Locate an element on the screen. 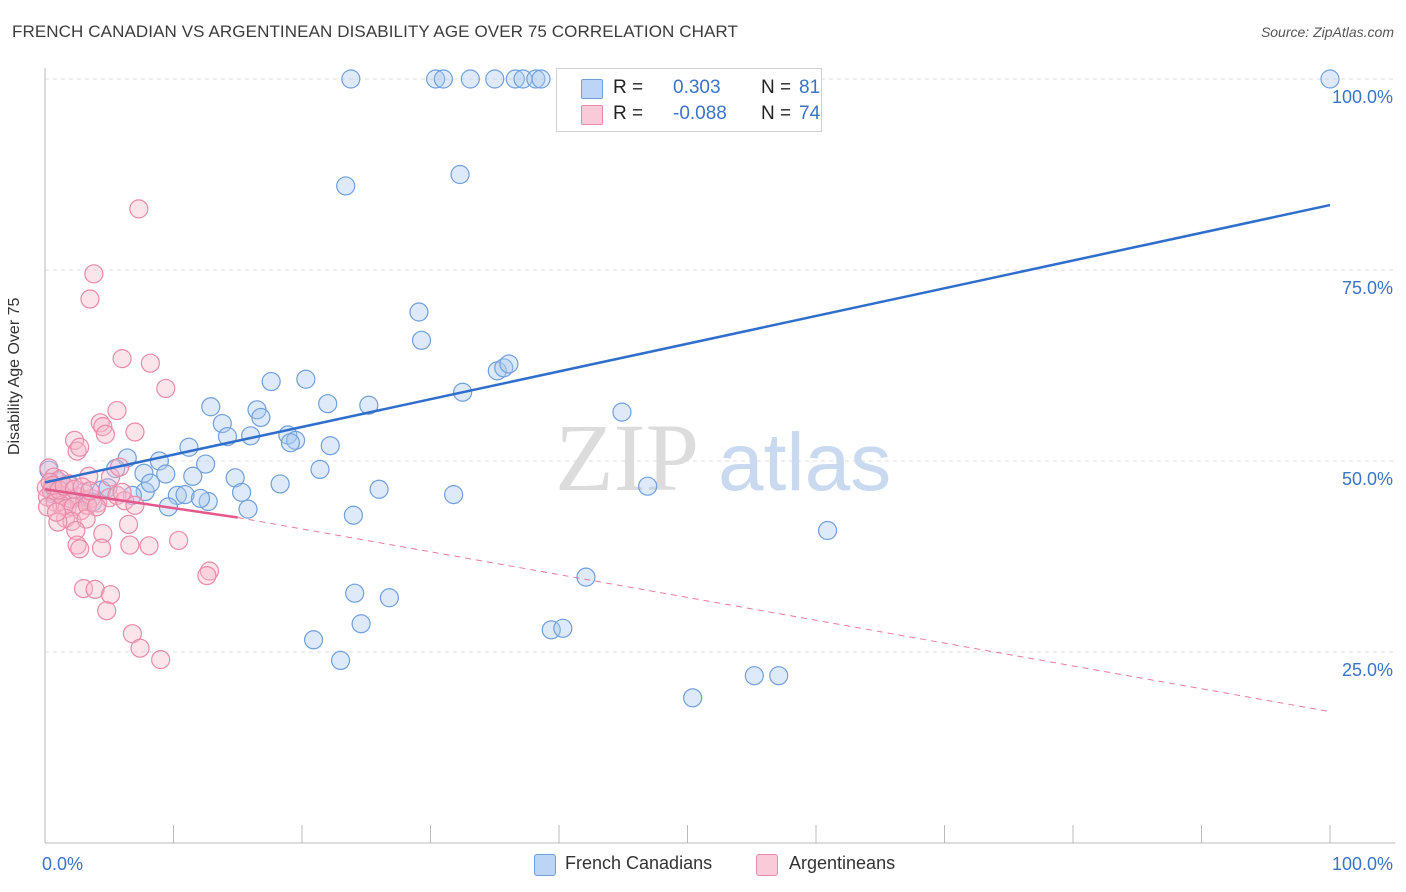  legend-swatch-argentineans is located at coordinates (592, 115).